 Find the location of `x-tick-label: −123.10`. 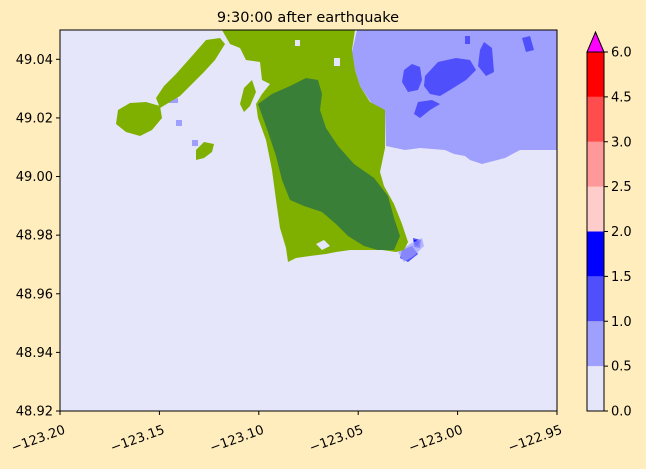

x-tick-label: −123.10 is located at coordinates (237, 439).